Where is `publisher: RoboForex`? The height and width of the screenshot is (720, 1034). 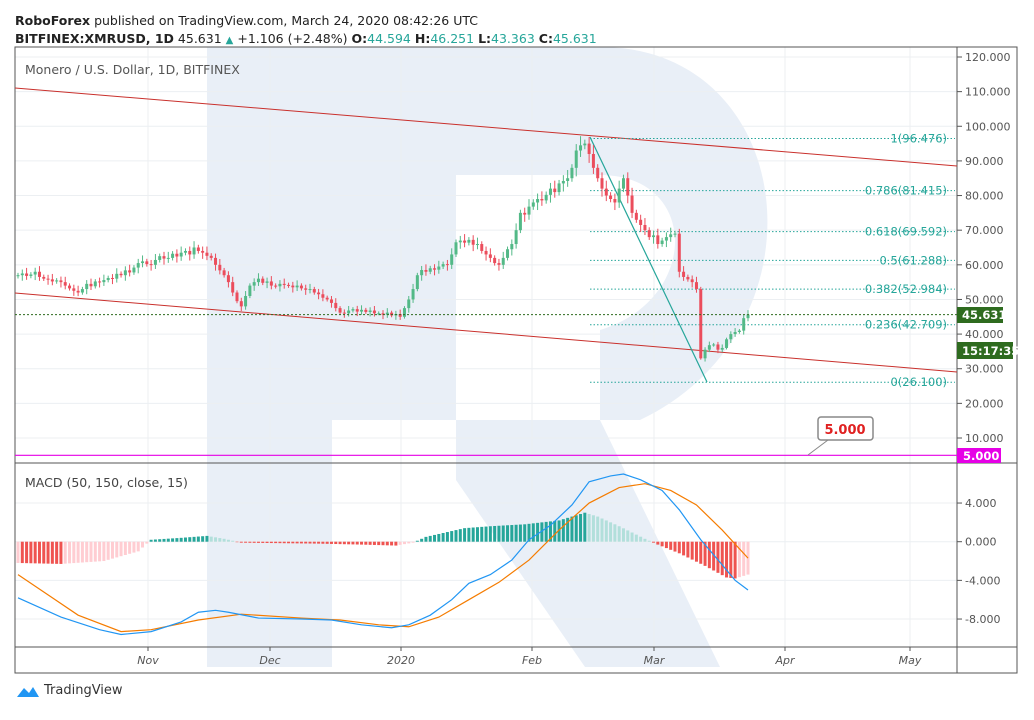 publisher: RoboForex is located at coordinates (53, 20).